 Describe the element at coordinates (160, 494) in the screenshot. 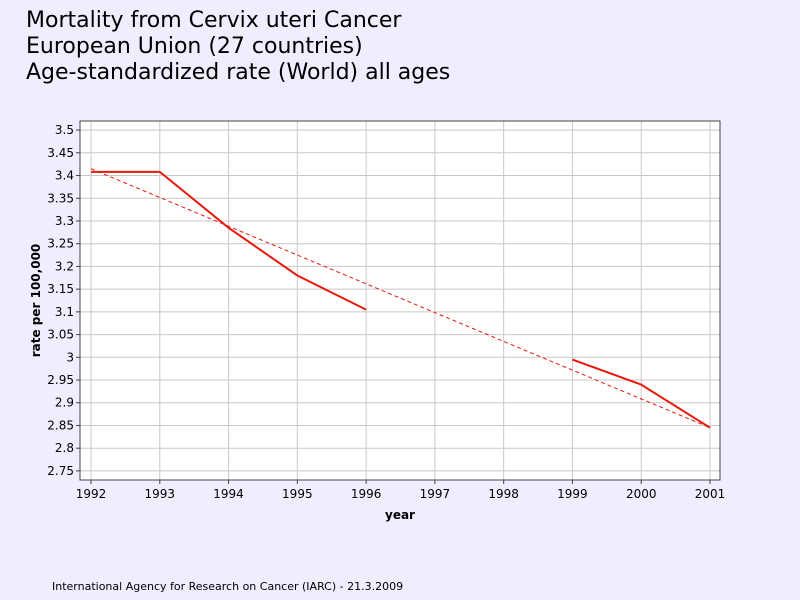

I see `x-tick-label: 1993` at that location.